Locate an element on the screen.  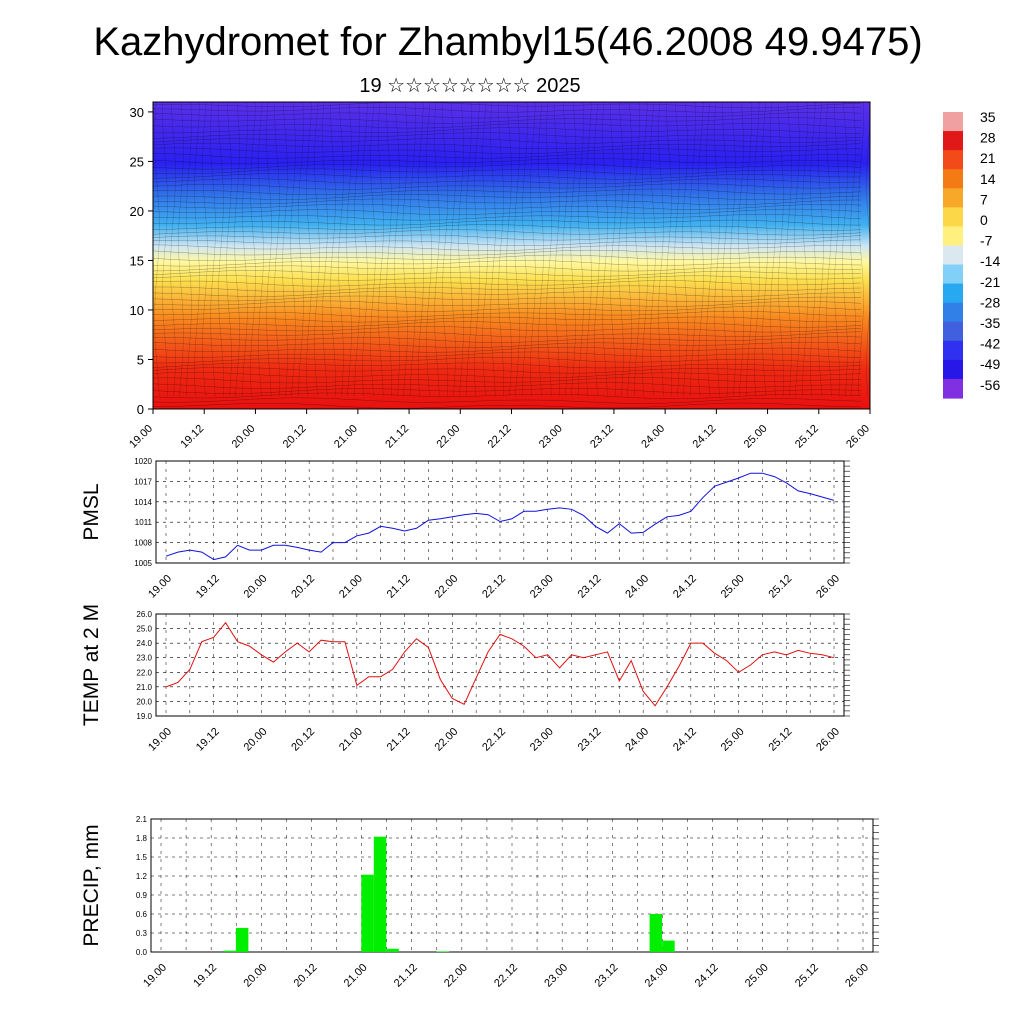
y-tick-label: 10 is located at coordinates (137, 310).